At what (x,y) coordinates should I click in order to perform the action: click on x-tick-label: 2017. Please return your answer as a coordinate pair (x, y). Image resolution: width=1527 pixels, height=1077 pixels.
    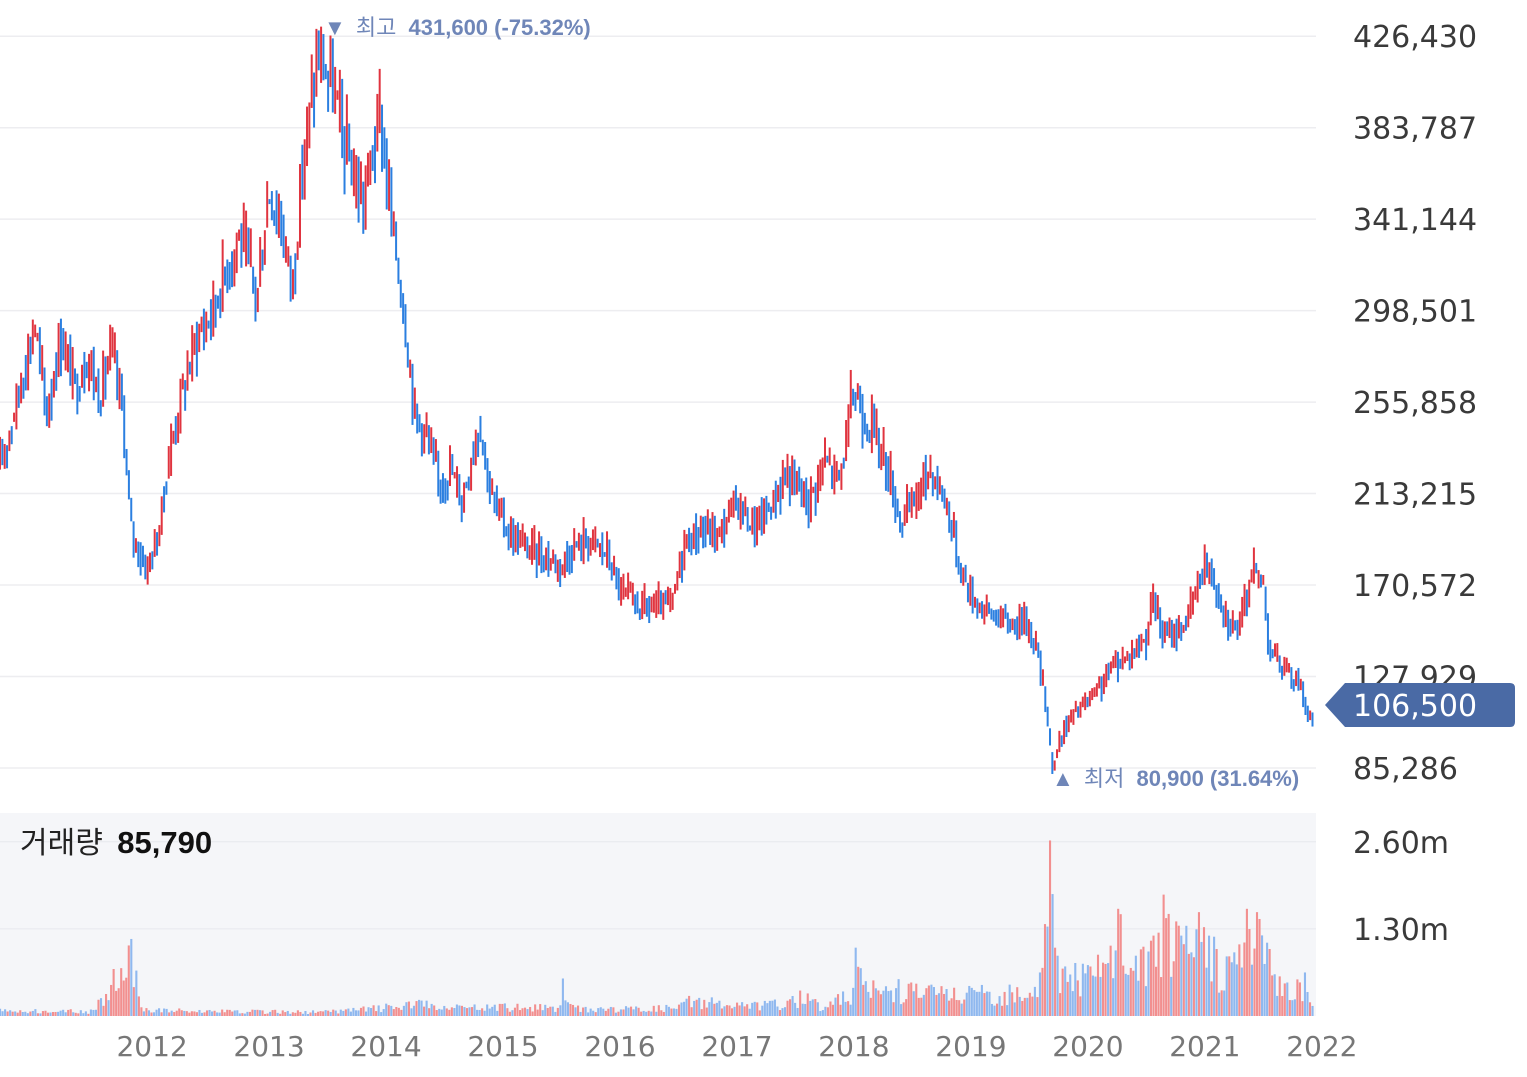
    Looking at the image, I should click on (736, 1046).